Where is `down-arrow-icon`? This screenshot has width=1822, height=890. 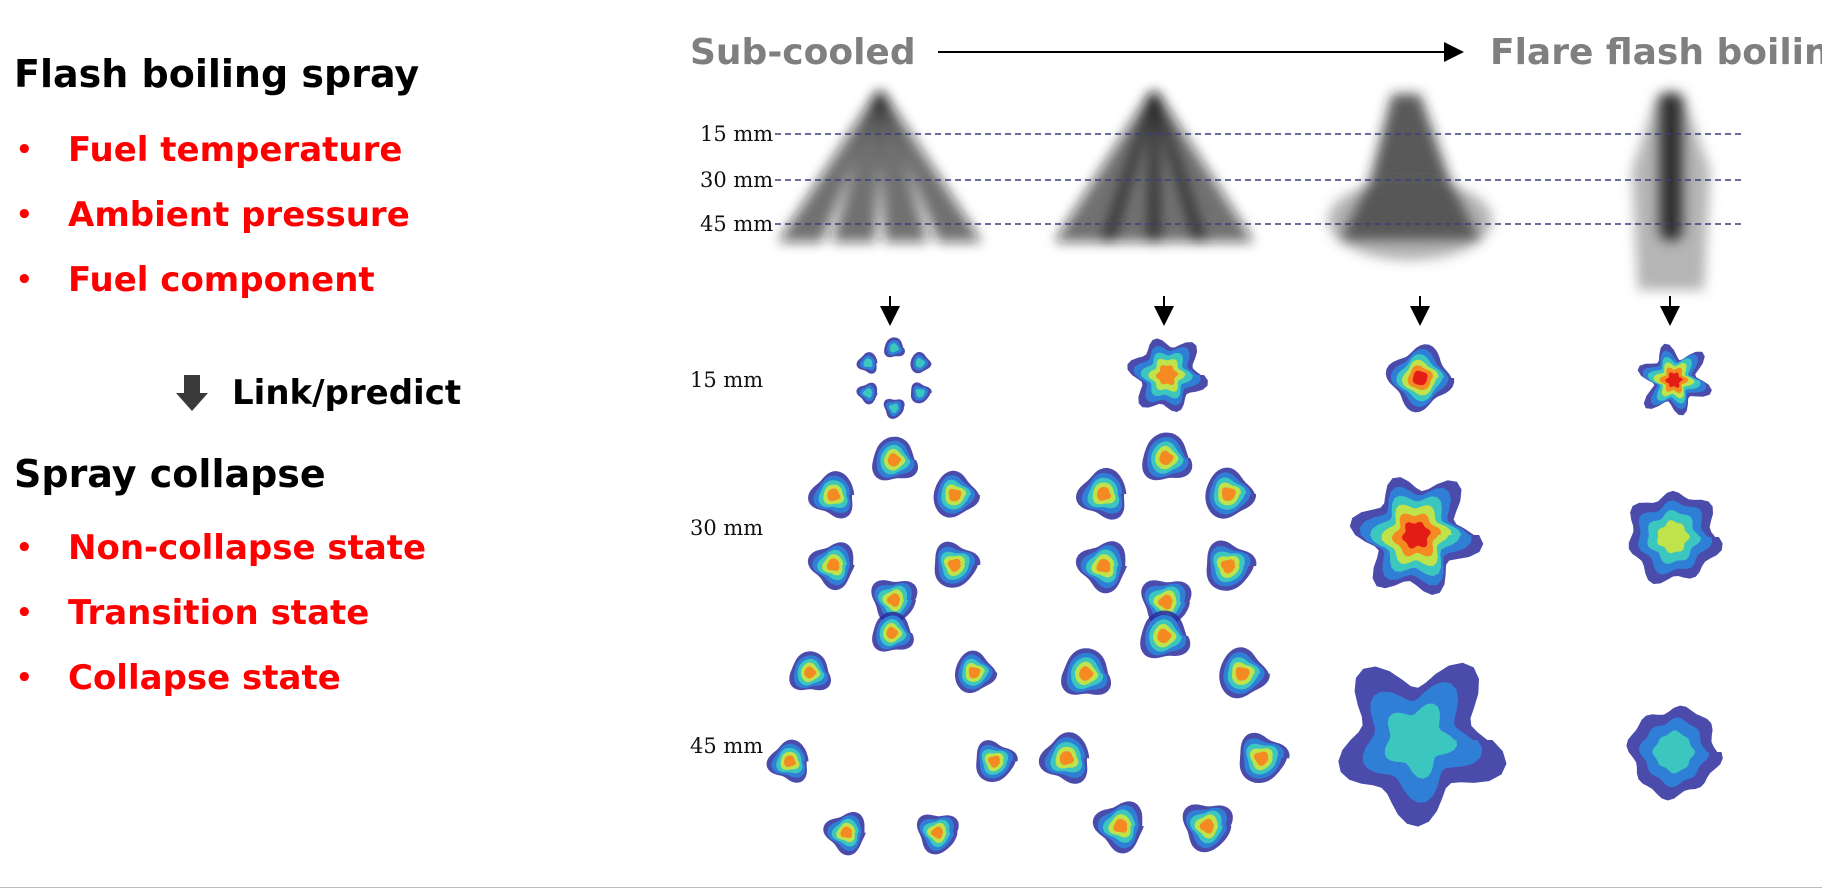
down-arrow-icon is located at coordinates (192, 393).